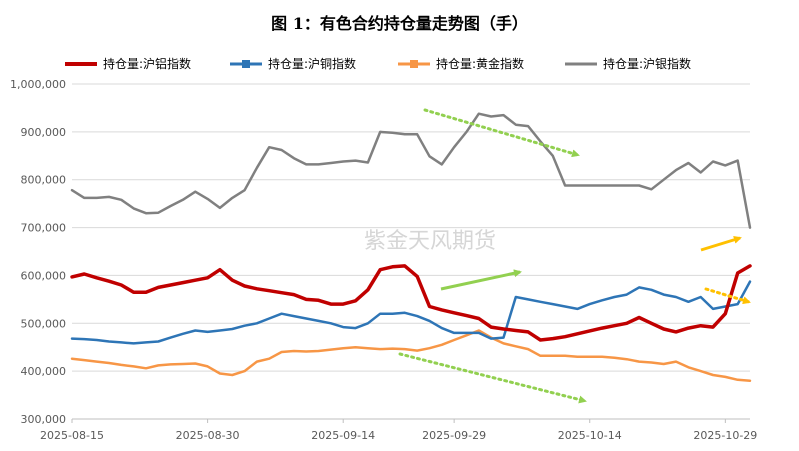  I want to click on x-tick-label: 2025-09-14, so click(343, 435).